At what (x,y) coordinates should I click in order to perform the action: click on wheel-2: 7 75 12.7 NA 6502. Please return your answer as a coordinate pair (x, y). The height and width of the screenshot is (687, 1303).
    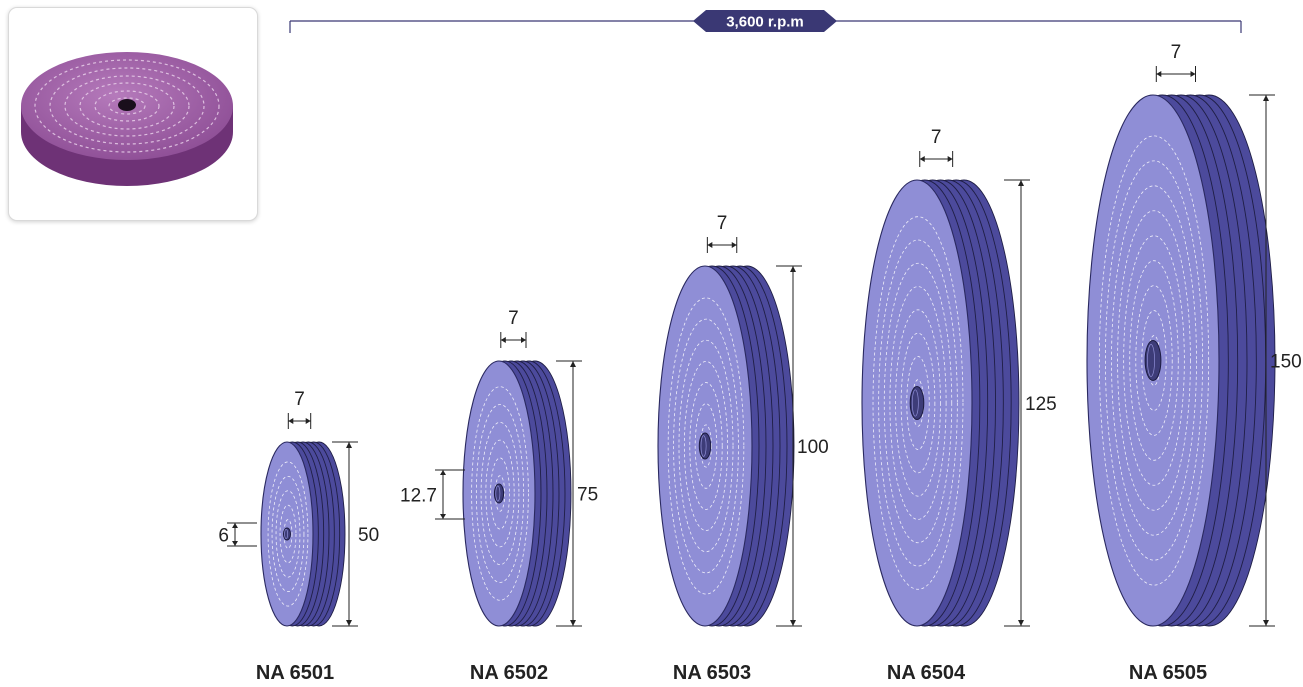
    Looking at the image, I should click on (499, 496).